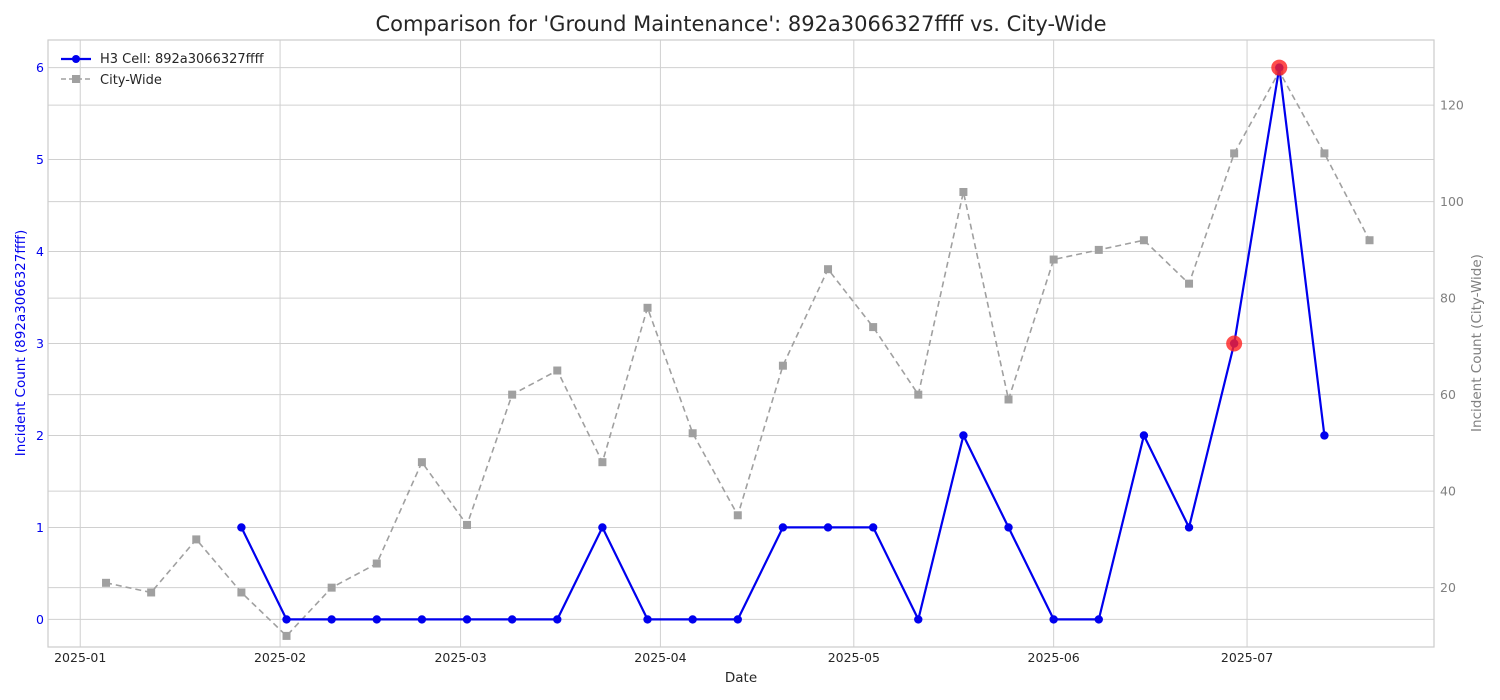 This screenshot has height=700, width=1500. I want to click on legend: H3 Cell: 892a3066327ffff City-Wide, so click(163, 70).